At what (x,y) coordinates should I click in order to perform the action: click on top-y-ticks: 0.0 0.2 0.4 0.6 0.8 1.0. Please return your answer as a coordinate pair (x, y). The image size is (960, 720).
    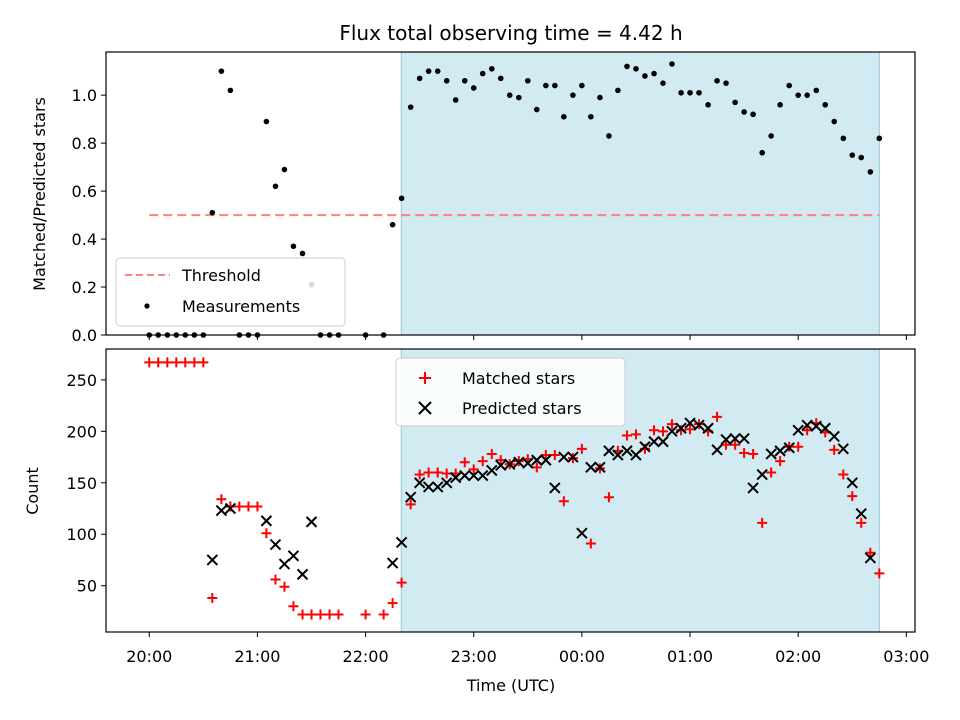
    Looking at the image, I should click on (89, 215).